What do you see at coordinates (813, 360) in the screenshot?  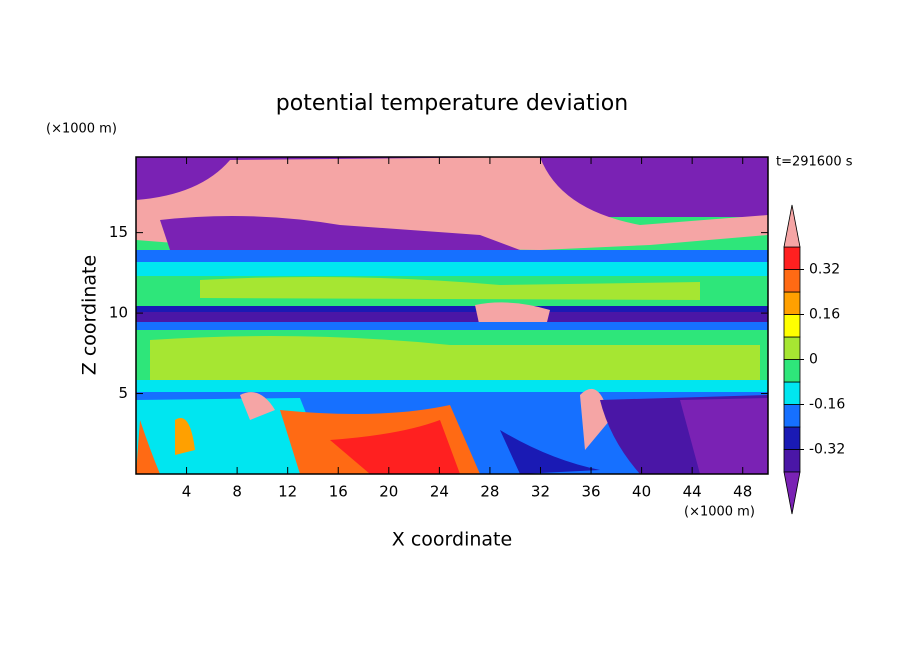 I see `colorbar-label: 0` at bounding box center [813, 360].